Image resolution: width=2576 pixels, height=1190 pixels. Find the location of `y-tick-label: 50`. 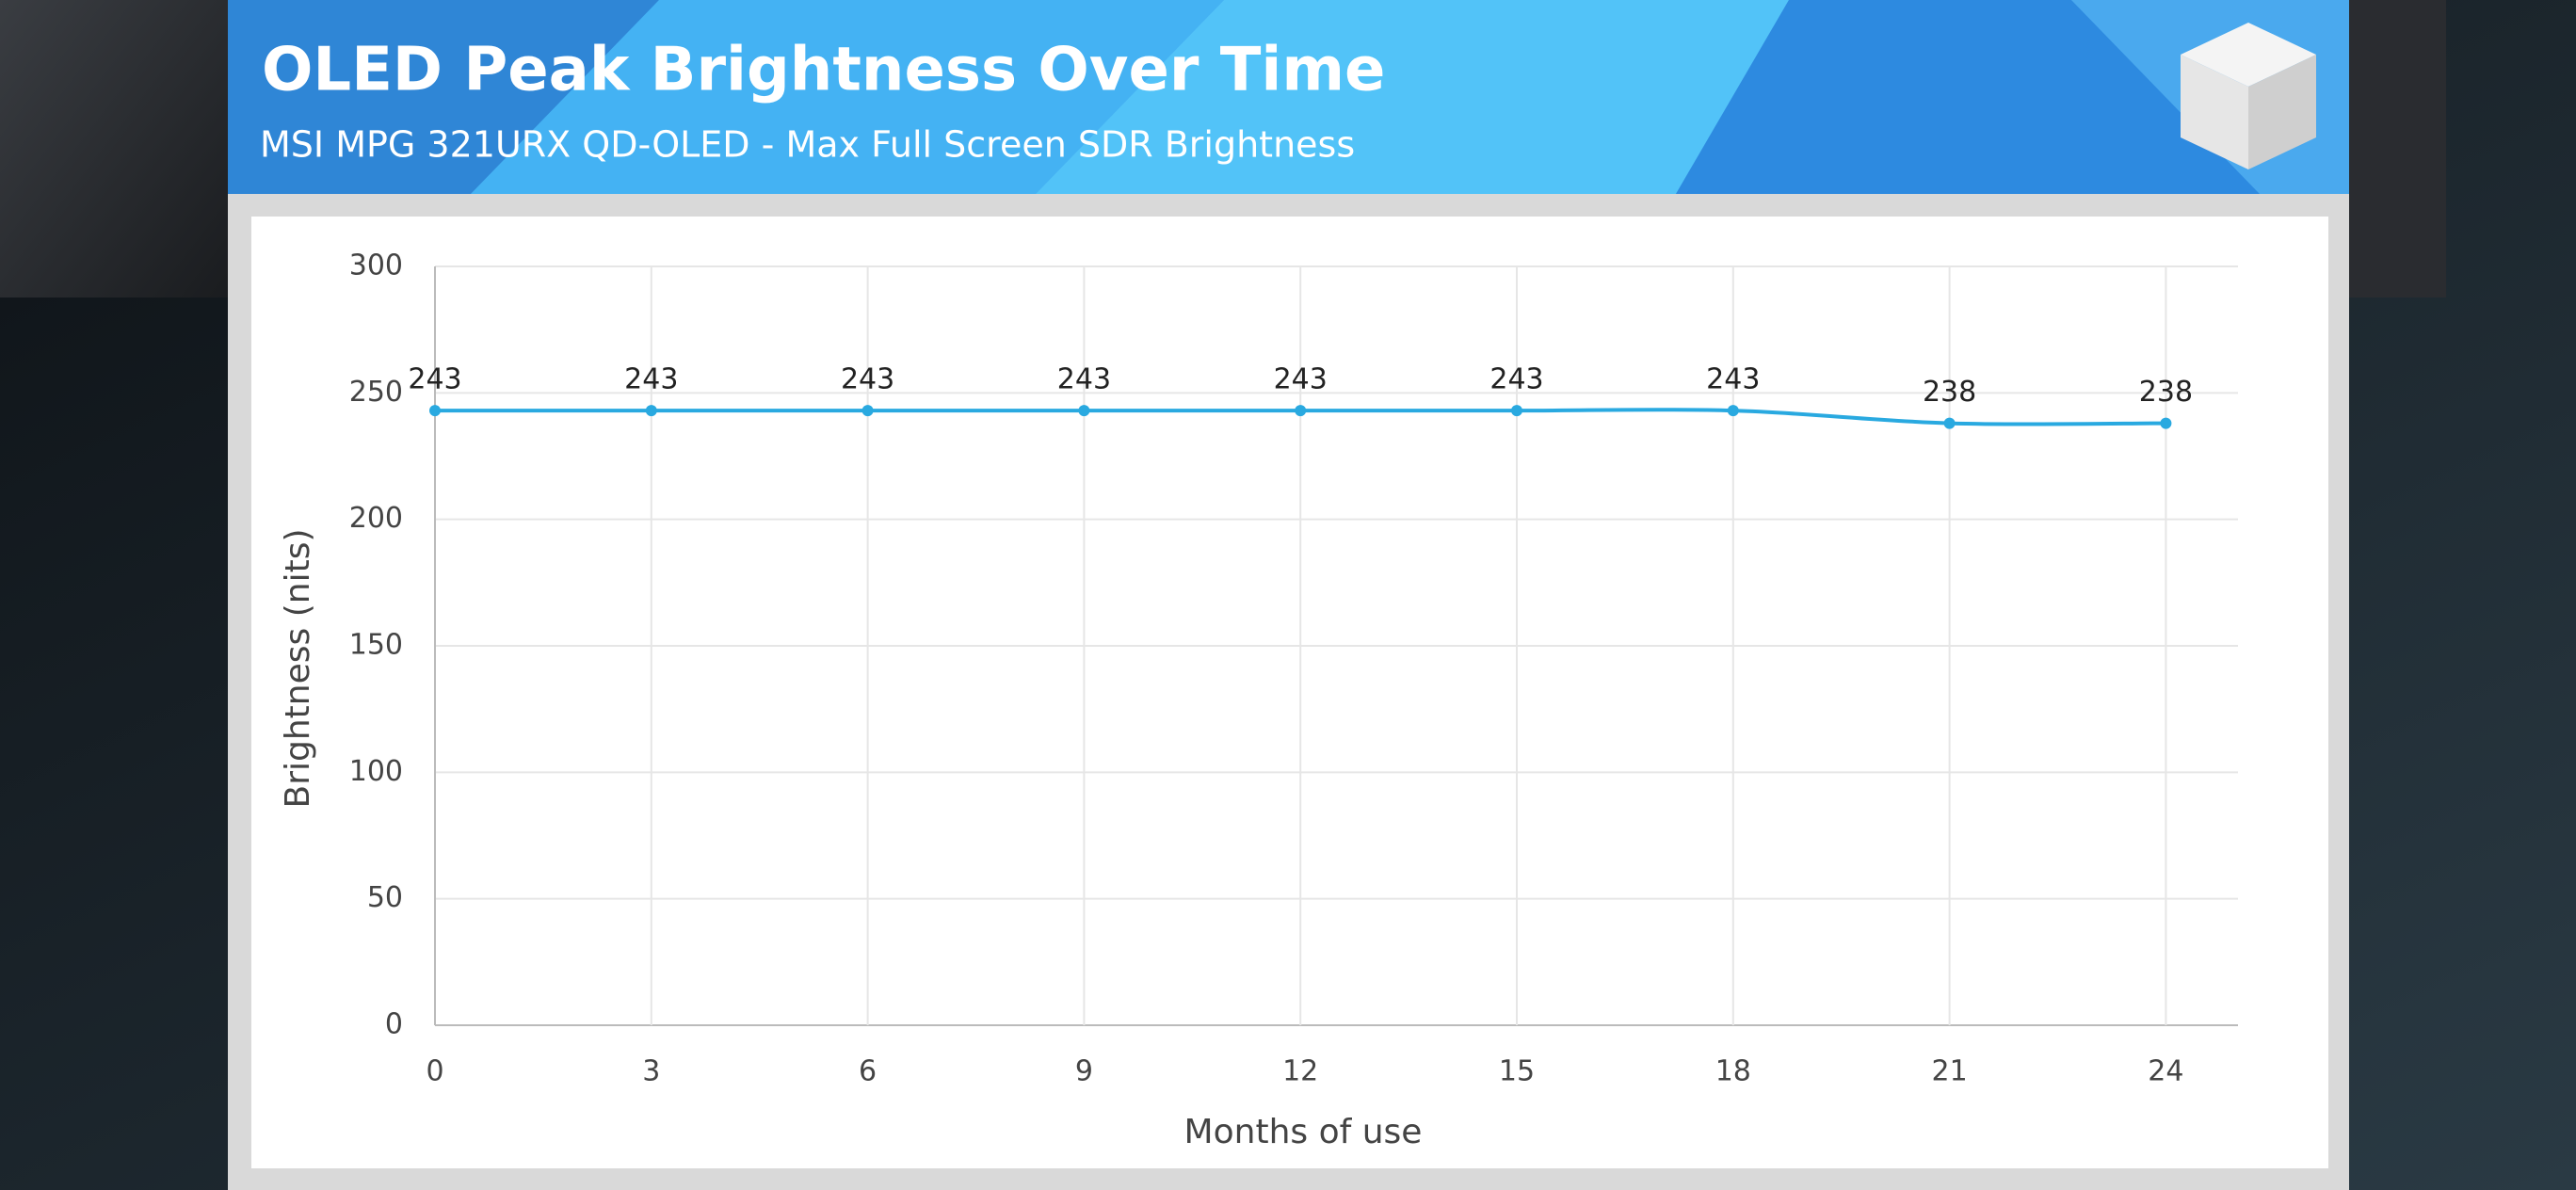

y-tick-label: 50 is located at coordinates (385, 897).